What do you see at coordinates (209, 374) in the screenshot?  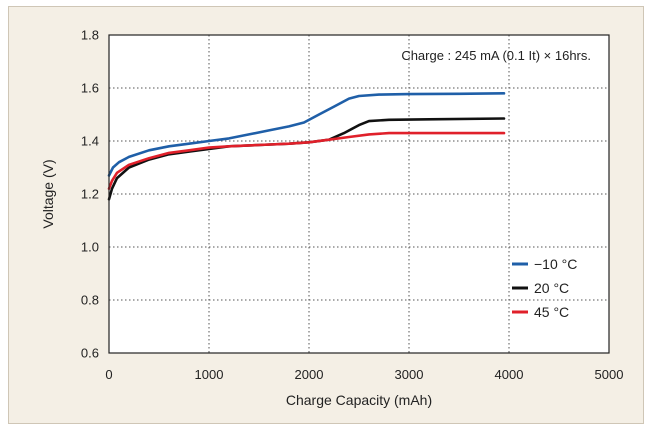 I see `x-tick-label: 1000` at bounding box center [209, 374].